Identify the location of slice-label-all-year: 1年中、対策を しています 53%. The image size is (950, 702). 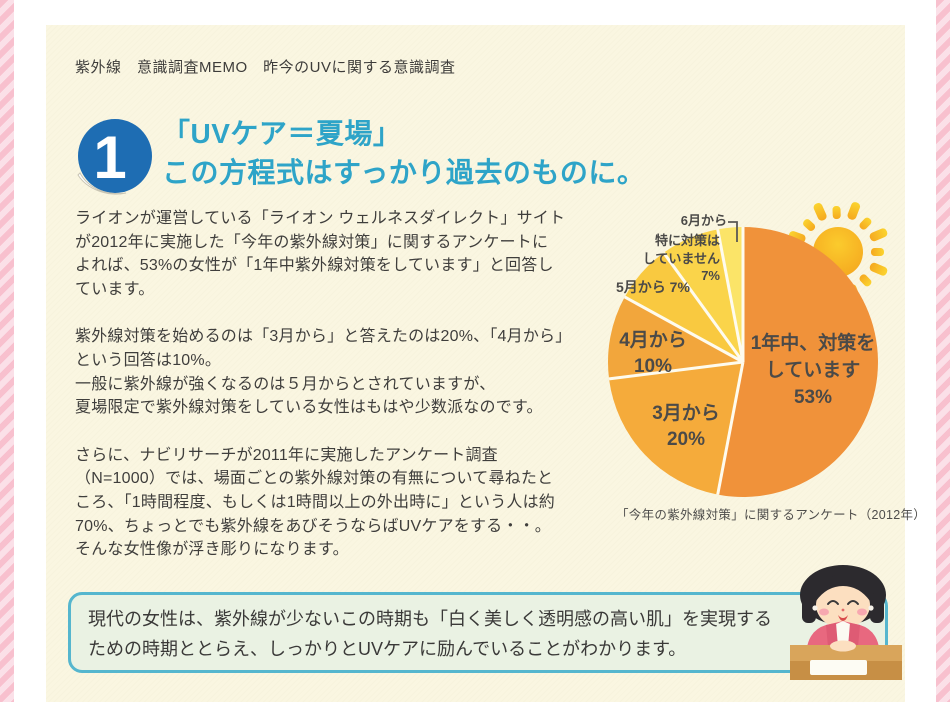
(813, 370).